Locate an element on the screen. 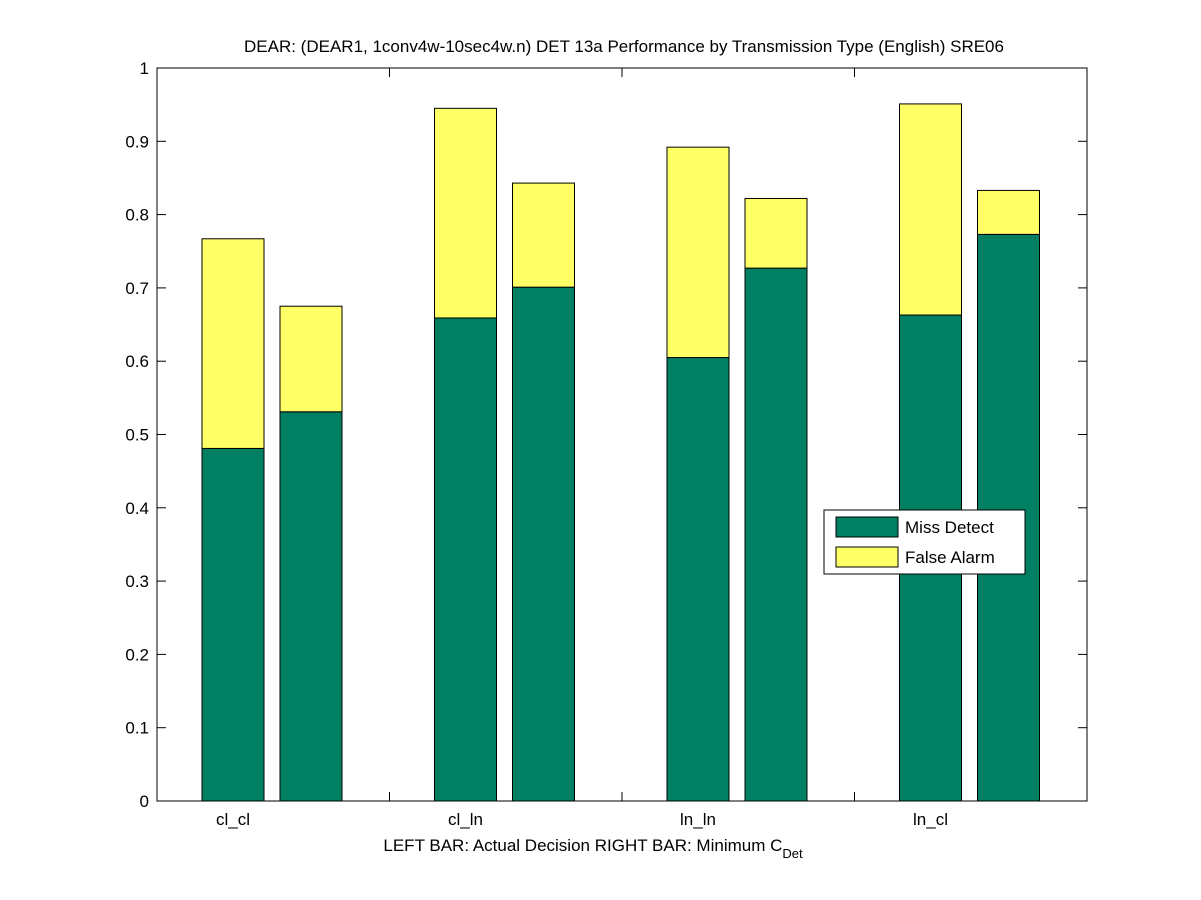  bar-false-alarm-actual-ln-cl is located at coordinates (930, 209).